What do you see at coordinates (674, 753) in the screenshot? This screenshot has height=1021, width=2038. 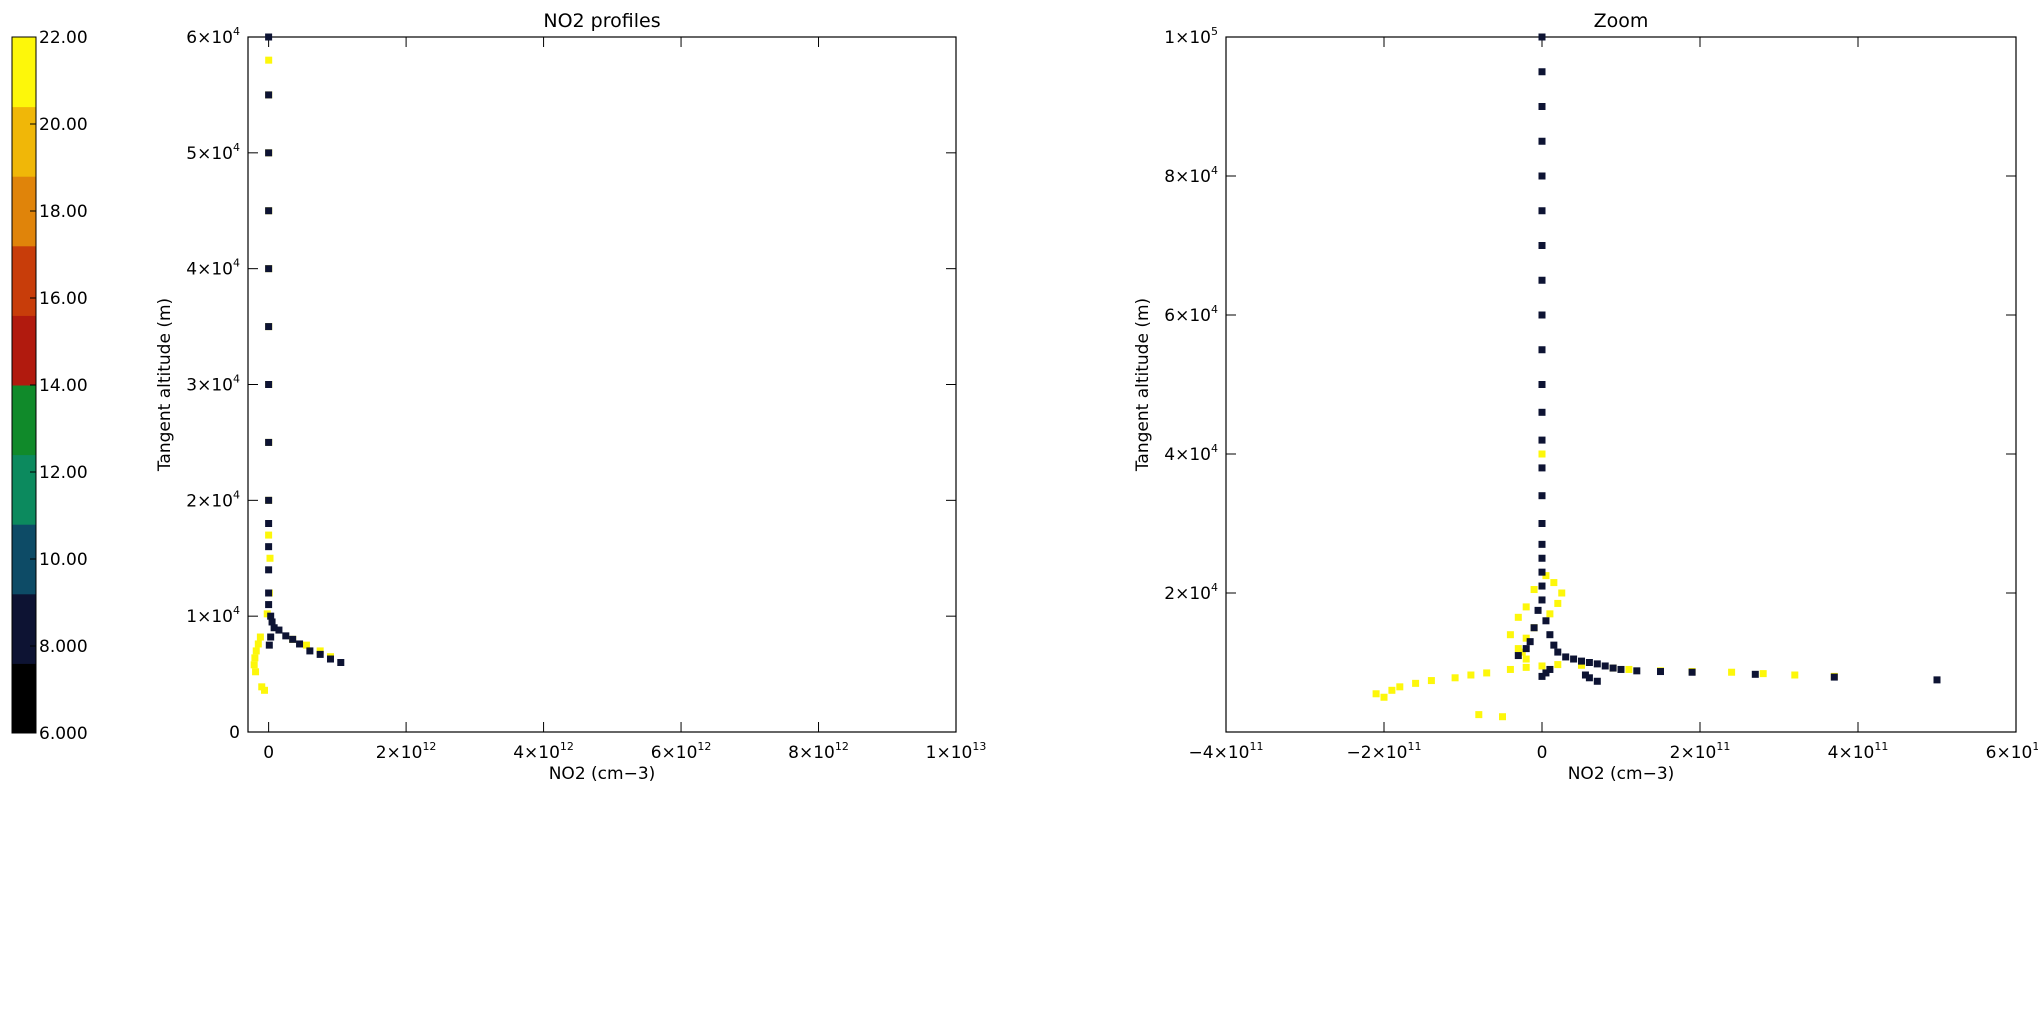 I see `x-tick-label-mantissa: 6×10` at bounding box center [674, 753].